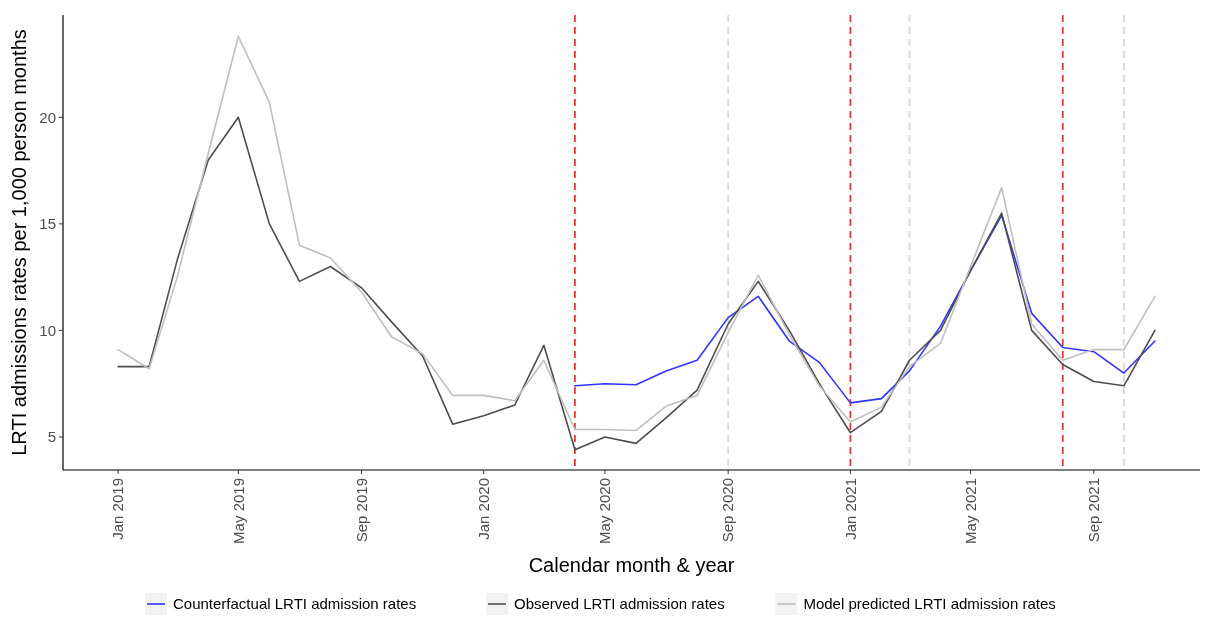  I want to click on line-series, so click(865, 309).